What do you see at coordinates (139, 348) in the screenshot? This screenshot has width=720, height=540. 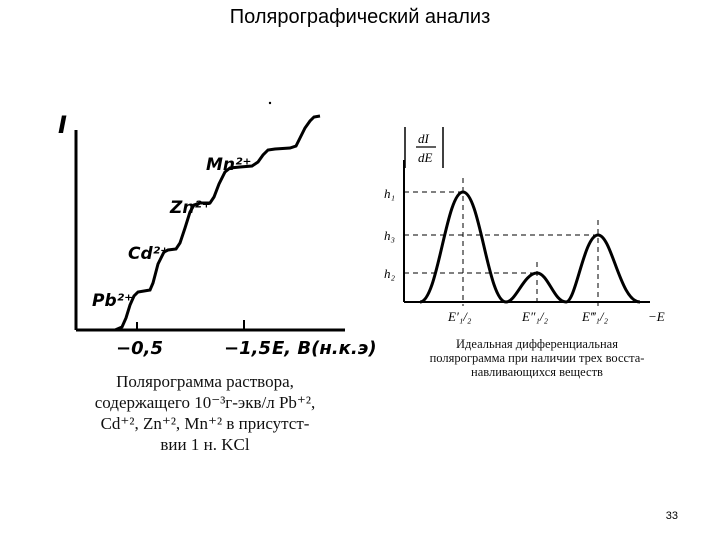 I see `tick-label-0-5: −0,5` at bounding box center [139, 348].